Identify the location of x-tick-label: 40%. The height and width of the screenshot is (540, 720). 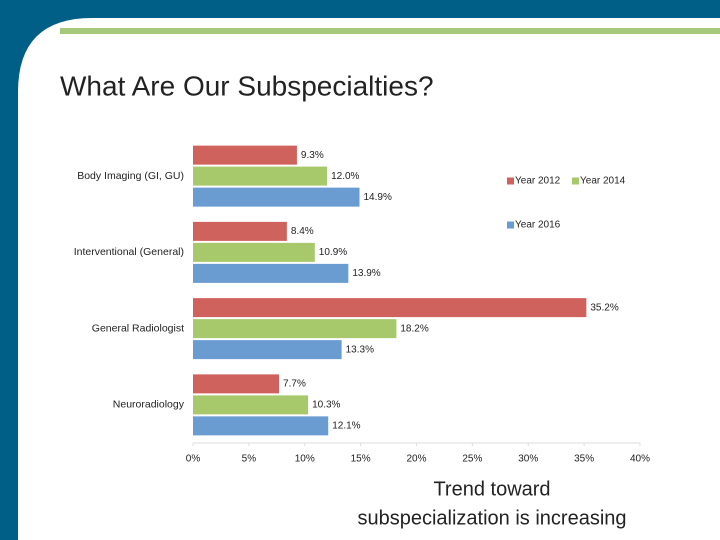
(640, 459).